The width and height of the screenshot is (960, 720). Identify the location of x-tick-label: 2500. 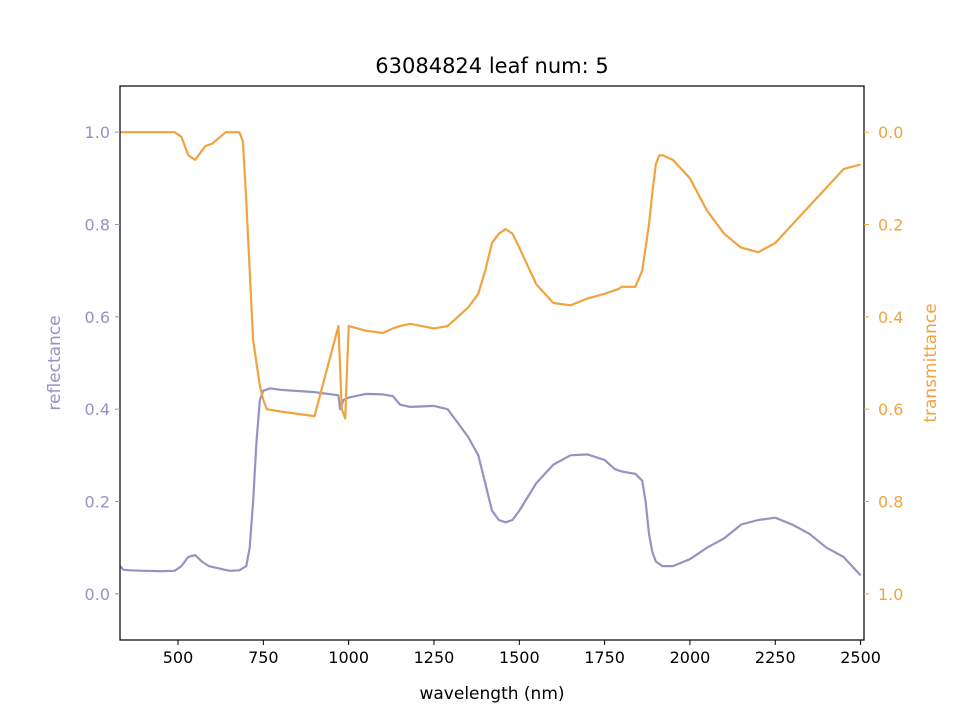
(860, 657).